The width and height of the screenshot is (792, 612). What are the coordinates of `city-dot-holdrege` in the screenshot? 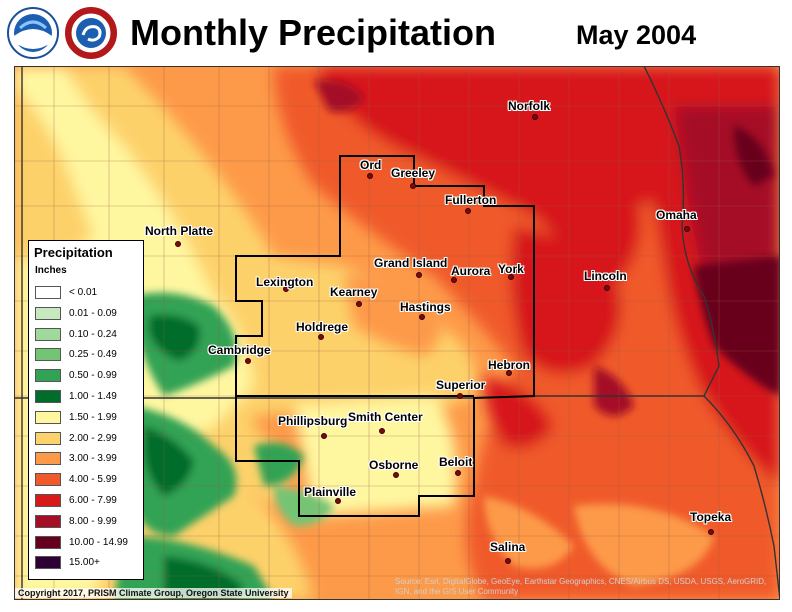 It's located at (321, 337).